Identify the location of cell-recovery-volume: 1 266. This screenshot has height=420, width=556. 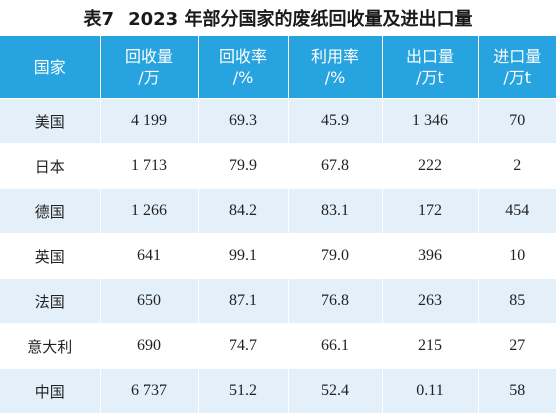
(149, 211).